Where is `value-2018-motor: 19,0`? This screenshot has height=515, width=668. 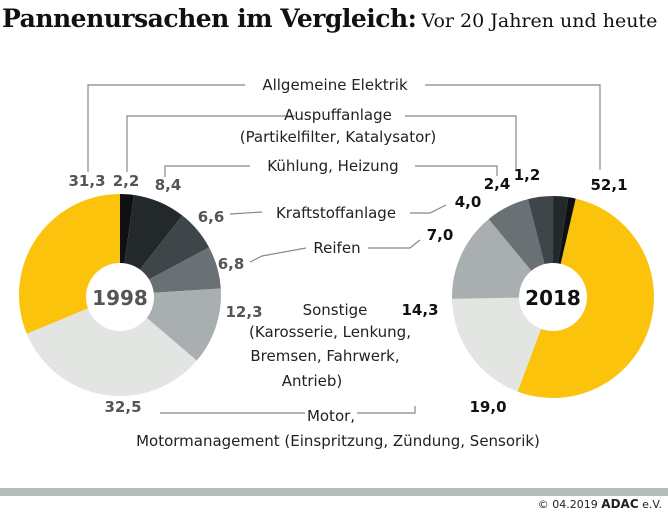 value-2018-motor: 19,0 is located at coordinates (488, 407).